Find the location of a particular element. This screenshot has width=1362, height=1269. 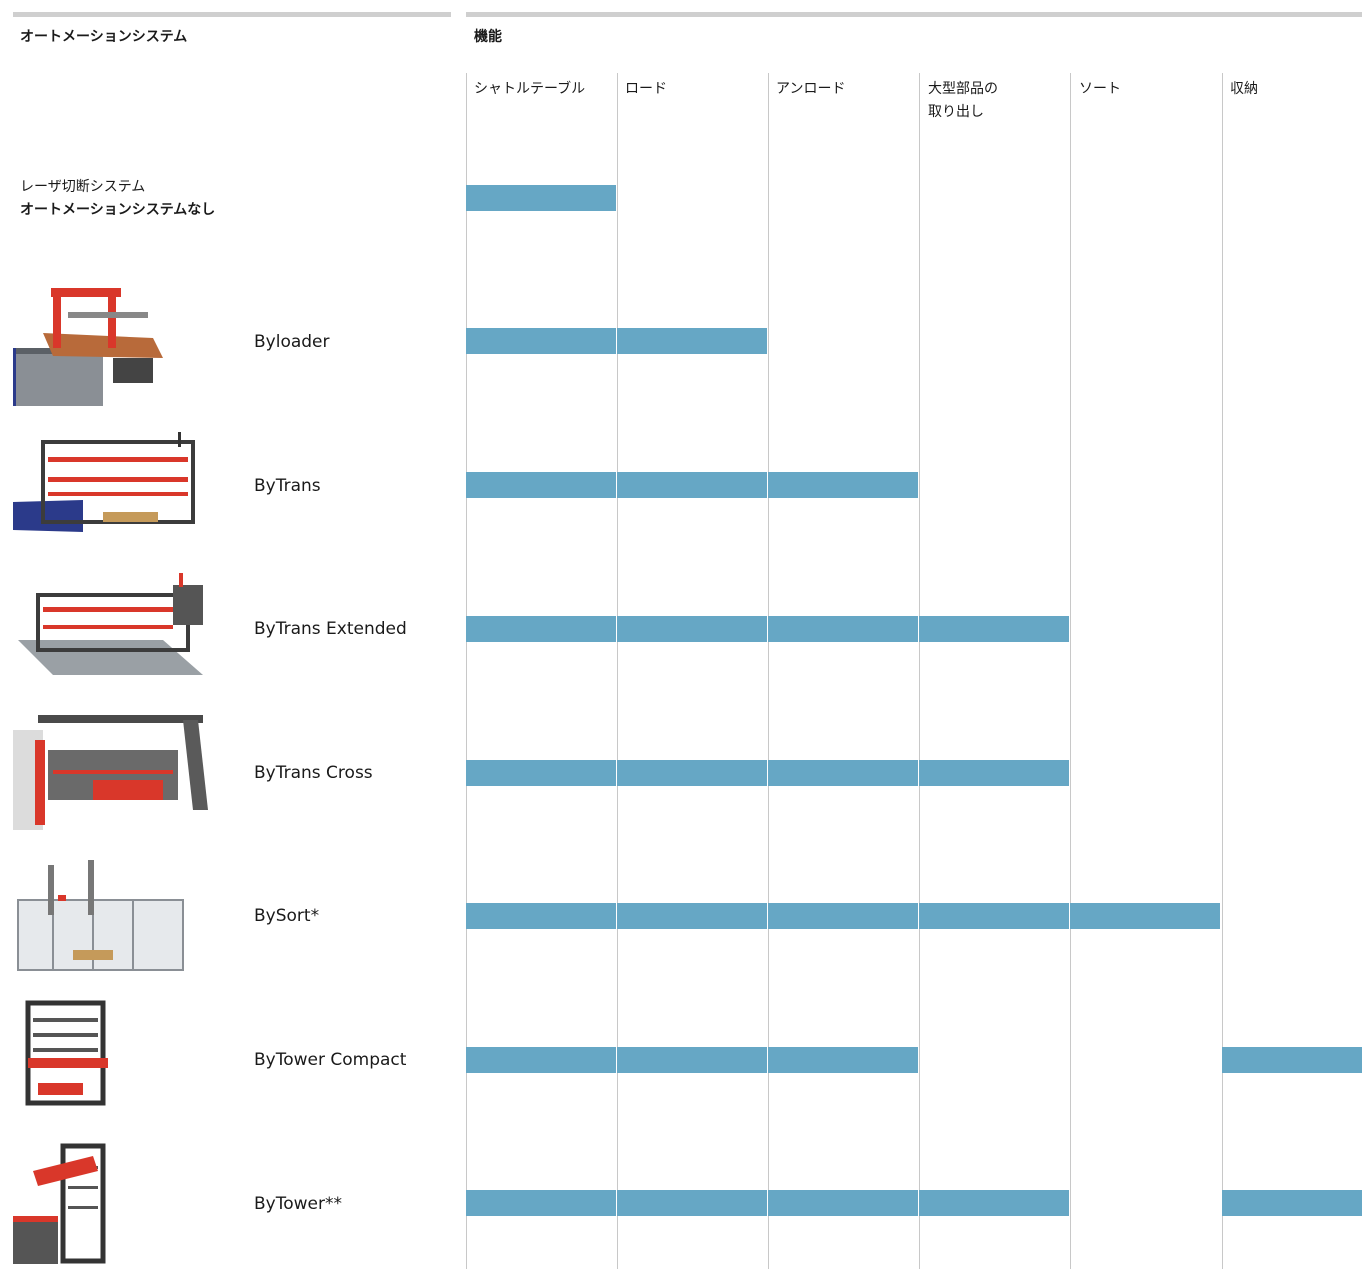

column-label-sort: ソート is located at coordinates (1100, 89).